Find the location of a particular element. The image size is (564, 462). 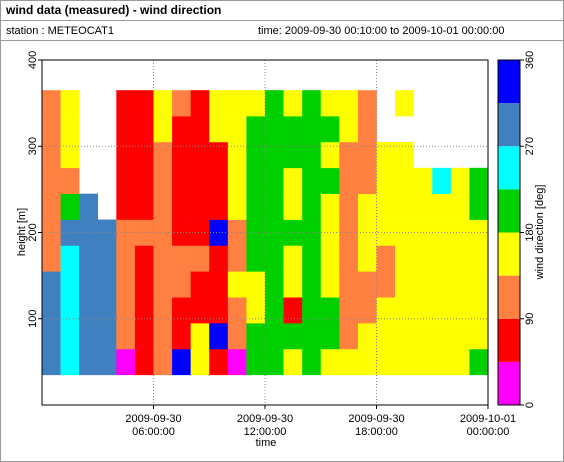

y-tick-label: 300 is located at coordinates (33, 146).